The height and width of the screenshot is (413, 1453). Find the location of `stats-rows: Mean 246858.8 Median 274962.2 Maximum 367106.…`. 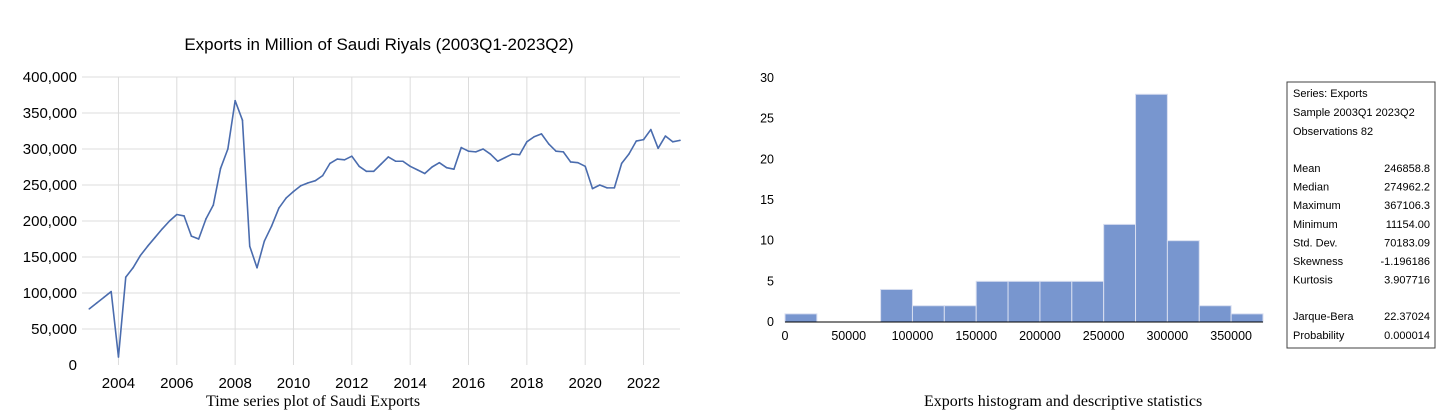

stats-rows: Mean 246858.8 Median 274962.2 Maximum 367106.… is located at coordinates (1361, 225).